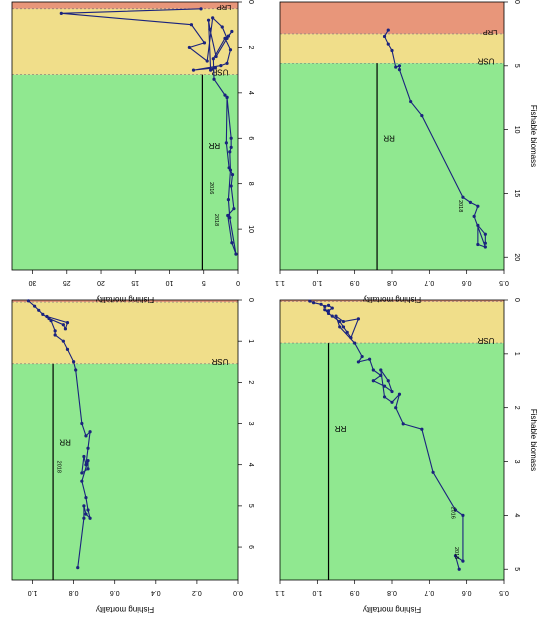 The width and height of the screenshot is (543, 623). I want to click on y-tick-label: 15, so click(135, 282).